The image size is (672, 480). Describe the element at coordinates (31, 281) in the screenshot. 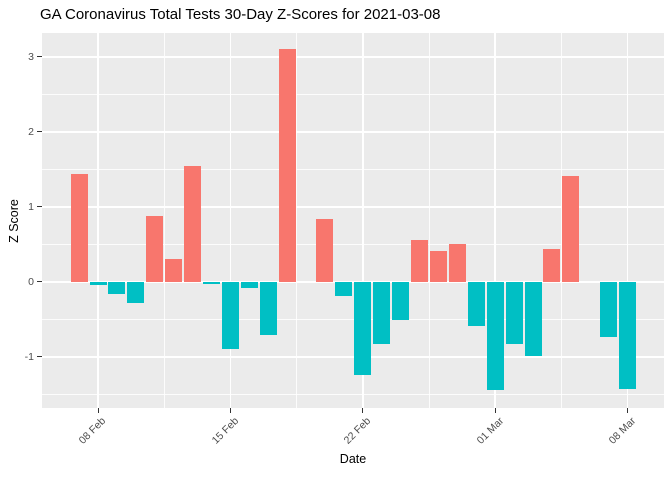

I see `y-tick-label: 0` at that location.